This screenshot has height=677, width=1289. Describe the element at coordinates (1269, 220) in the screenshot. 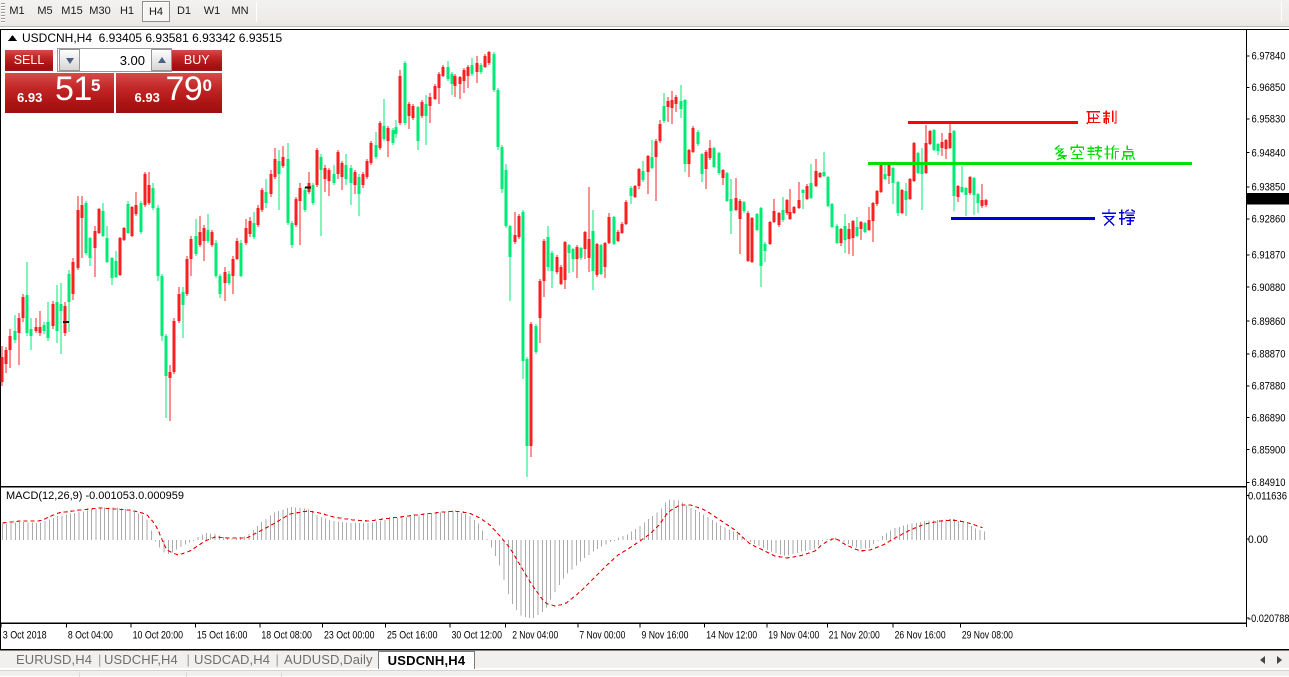

I see `svg-text: 6.92860` at that location.